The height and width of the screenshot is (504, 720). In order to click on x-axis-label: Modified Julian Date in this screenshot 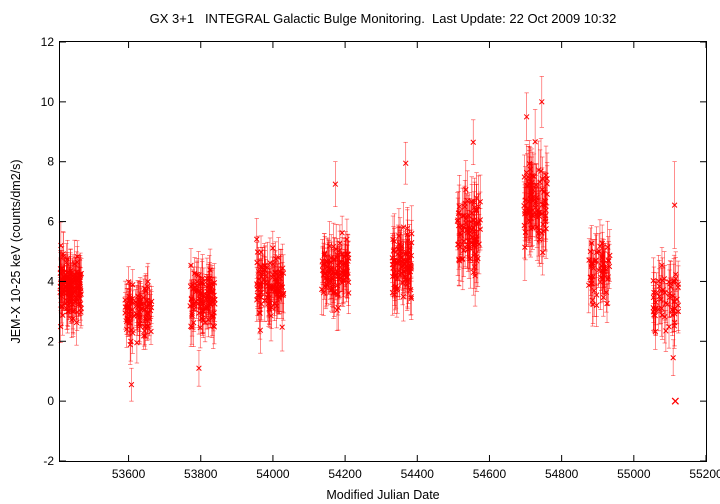, I will do `click(382, 495)`.